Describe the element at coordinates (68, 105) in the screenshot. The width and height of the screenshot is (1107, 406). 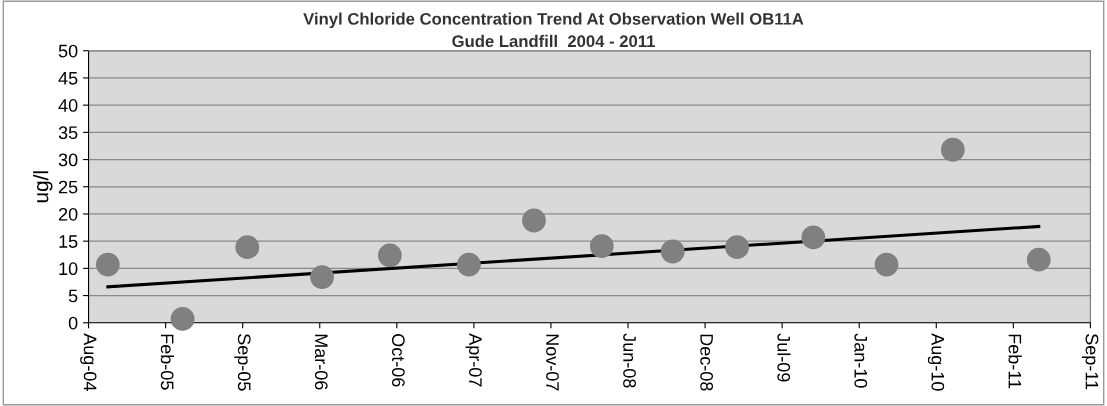
I see `y-tick-label: 40` at that location.